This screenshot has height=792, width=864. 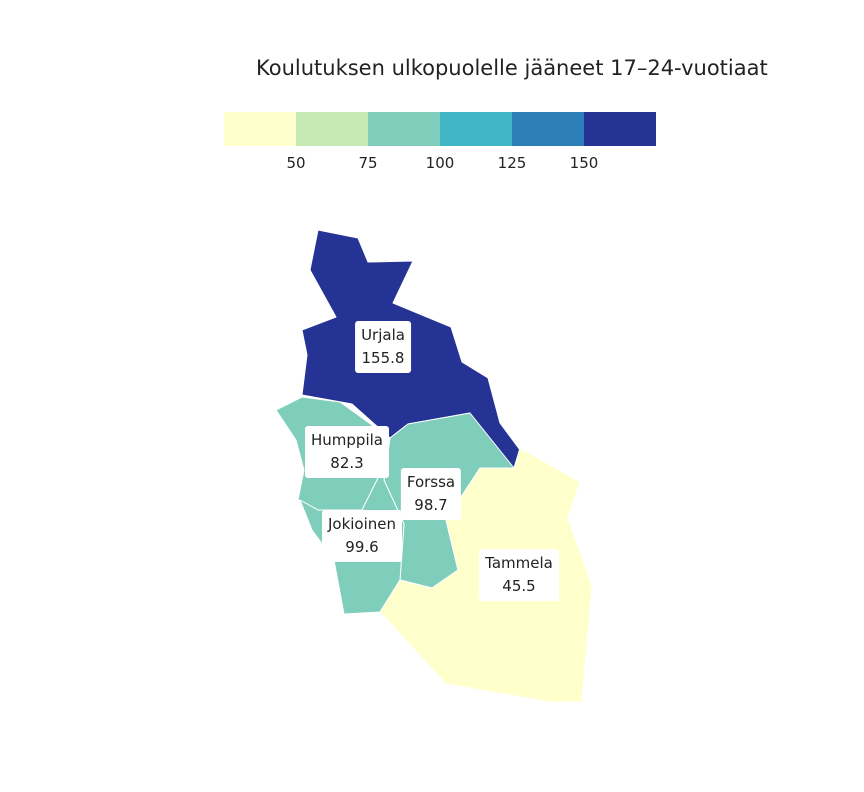 I want to click on region-label-jokioinen: Jokioinen 99.6, so click(x=362, y=536).